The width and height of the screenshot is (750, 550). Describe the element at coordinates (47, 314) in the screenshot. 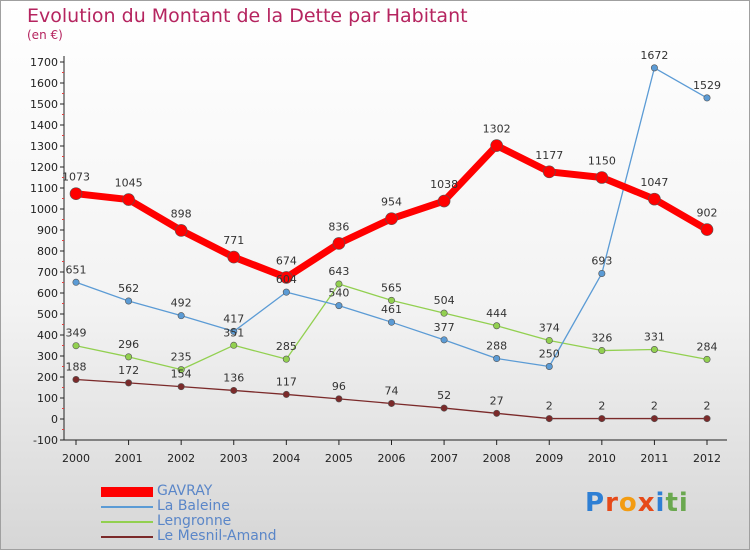

I see `y-tick-label: 500` at that location.